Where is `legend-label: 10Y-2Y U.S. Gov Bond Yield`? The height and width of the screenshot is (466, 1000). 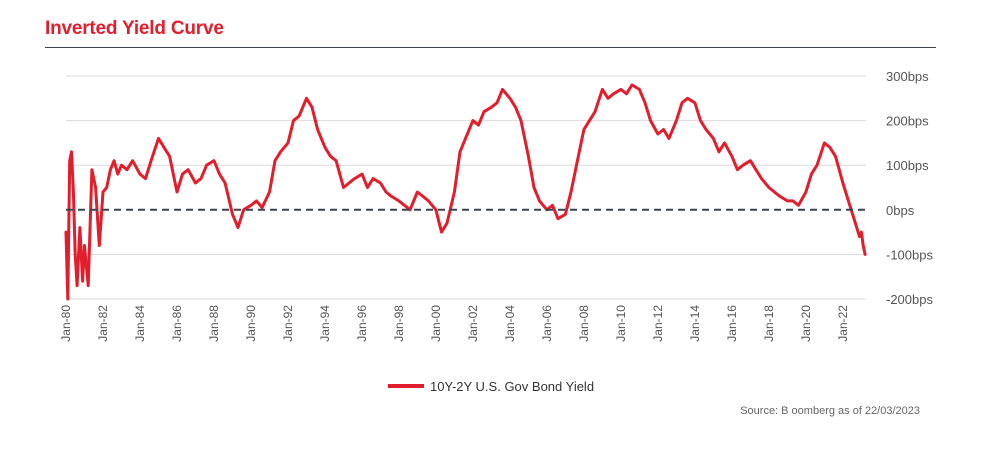
legend-label: 10Y-2Y U.S. Gov Bond Yield is located at coordinates (512, 386).